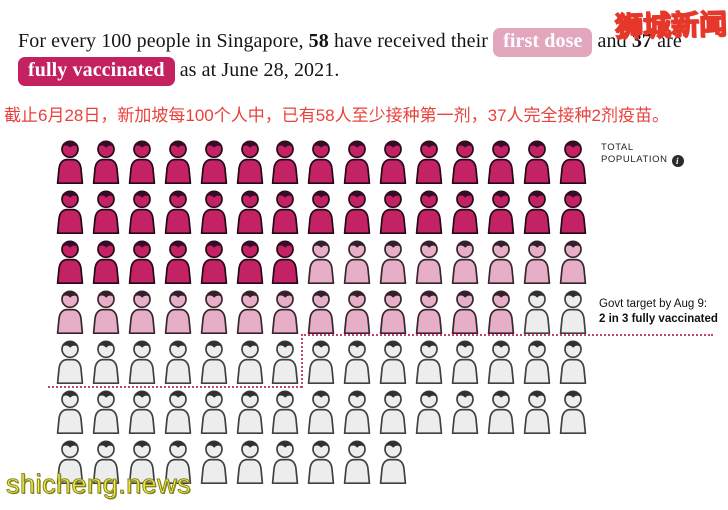  What do you see at coordinates (96, 71) in the screenshot?
I see `fully-vaccinated-badge: fully vaccinated` at bounding box center [96, 71].